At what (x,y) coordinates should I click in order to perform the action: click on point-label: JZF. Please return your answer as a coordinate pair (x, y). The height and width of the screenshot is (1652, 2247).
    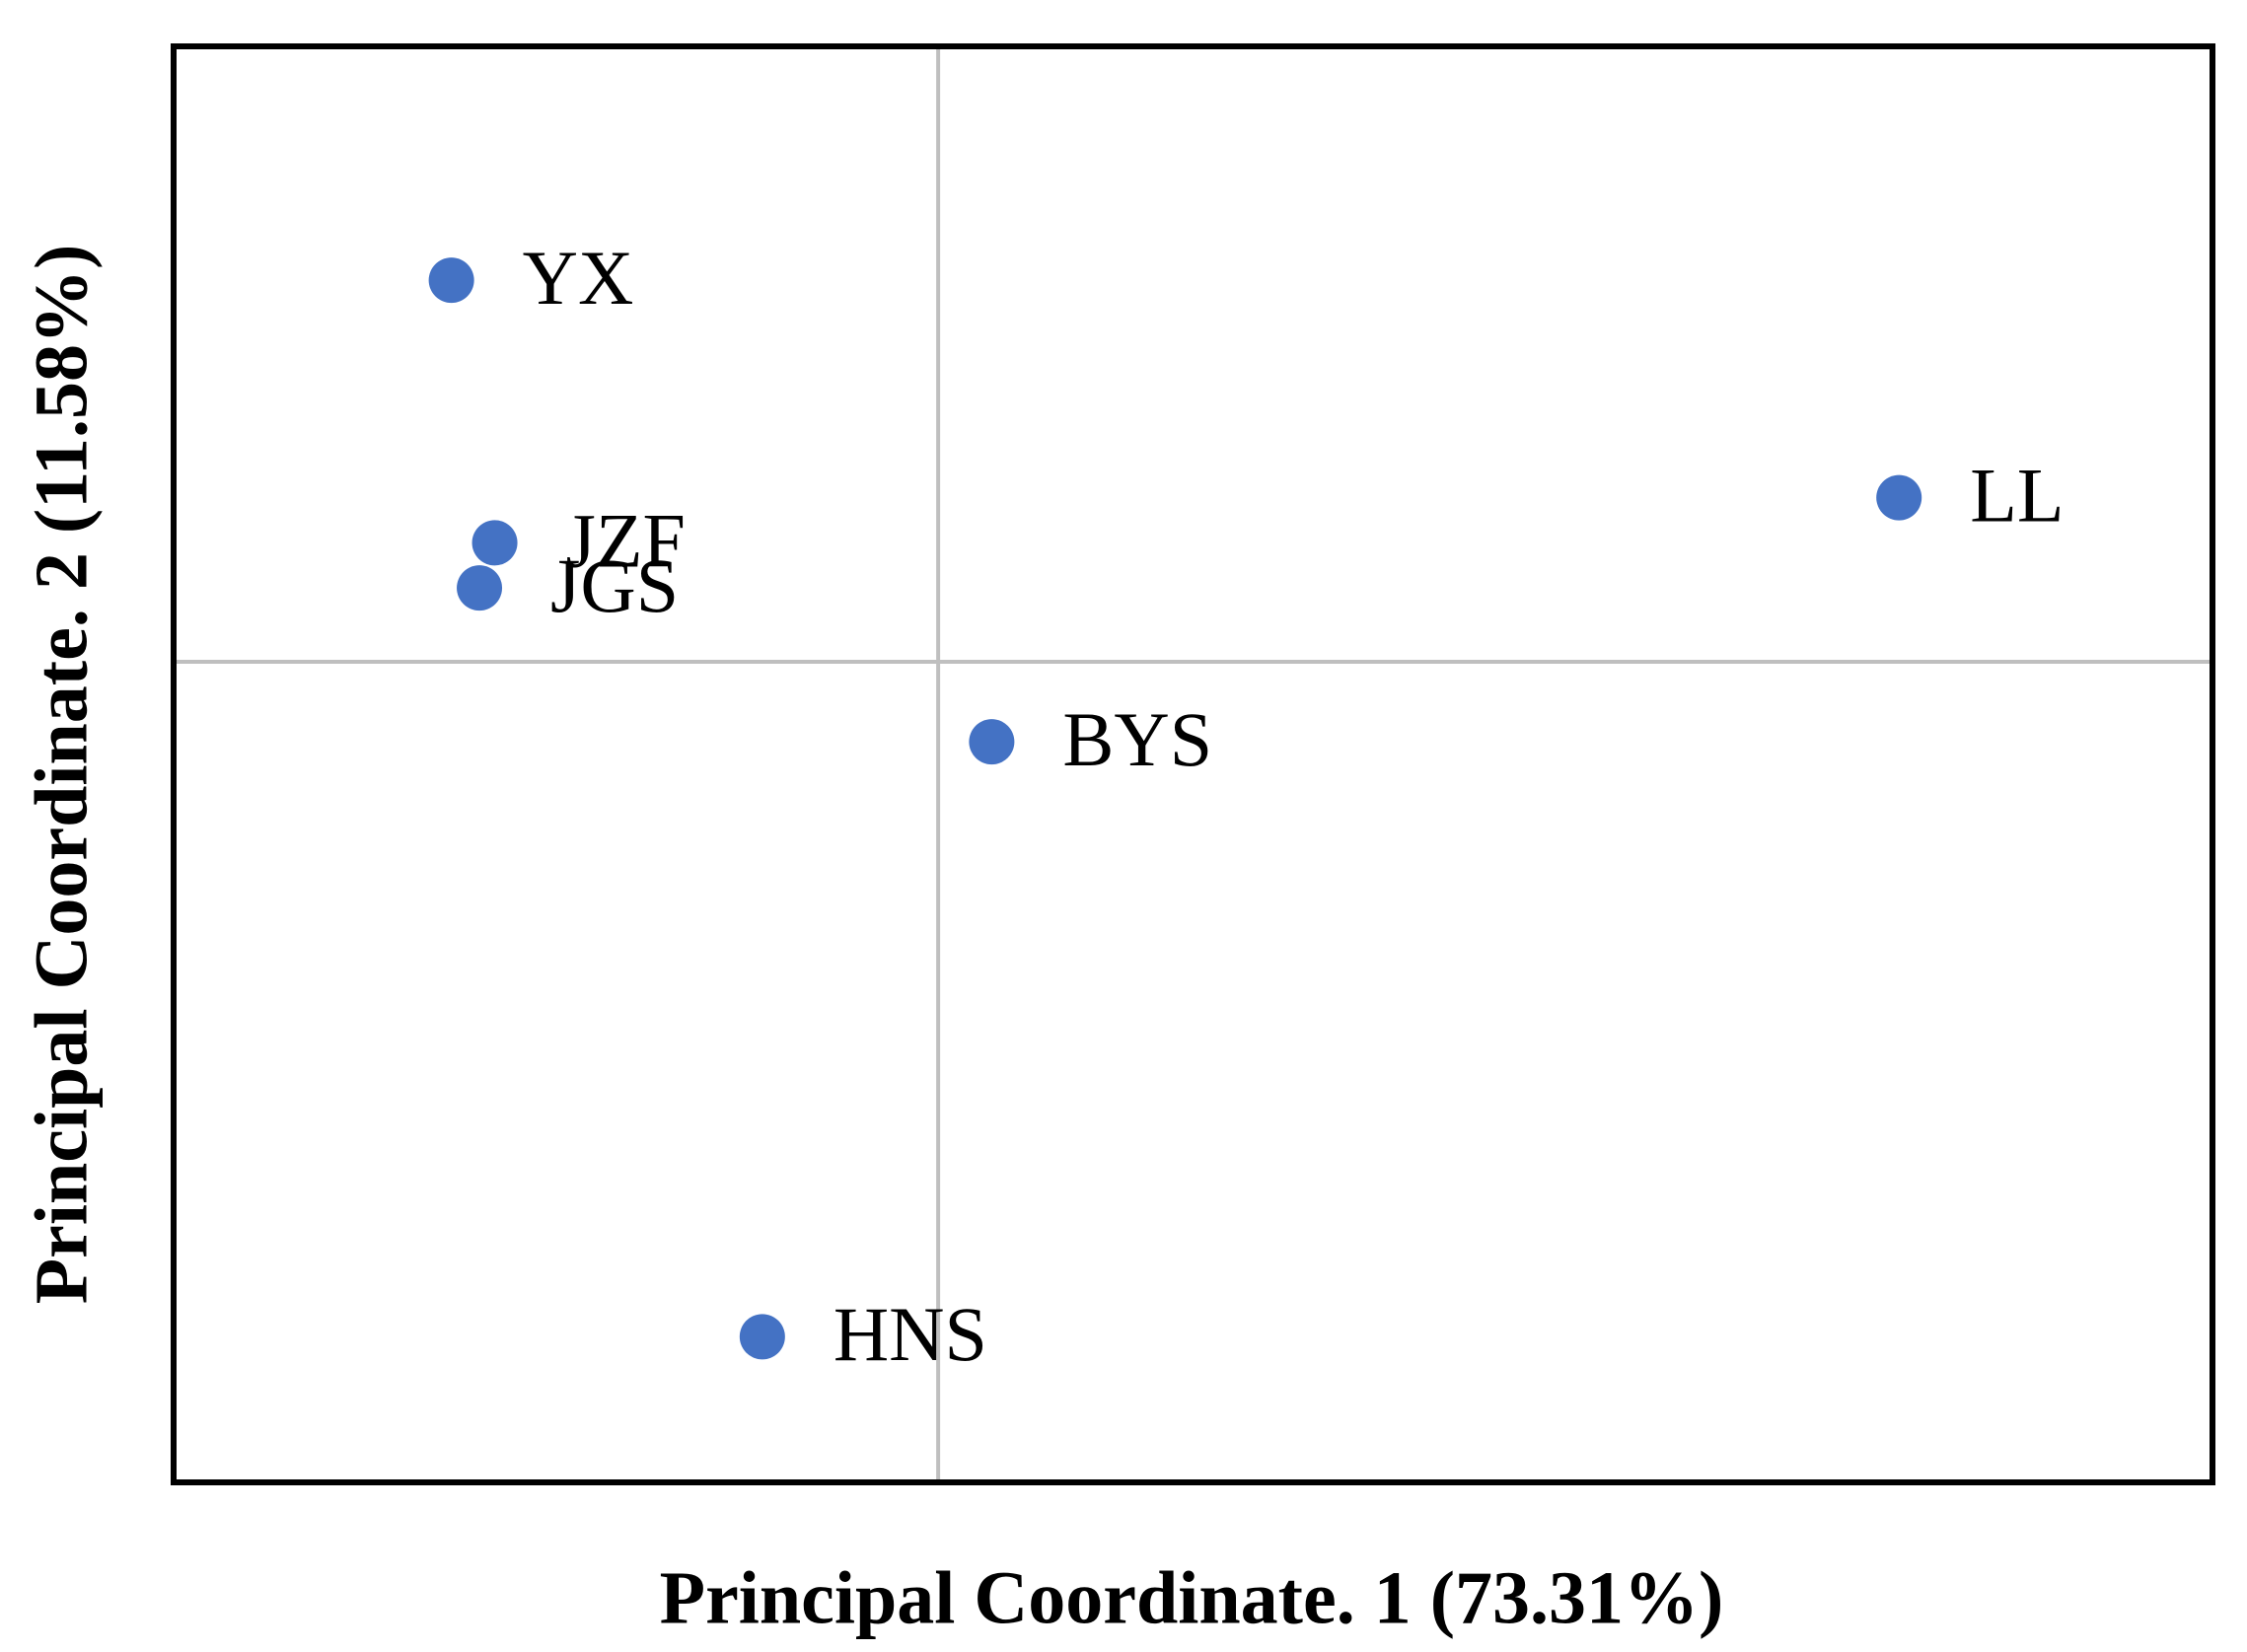
    Looking at the image, I should click on (626, 540).